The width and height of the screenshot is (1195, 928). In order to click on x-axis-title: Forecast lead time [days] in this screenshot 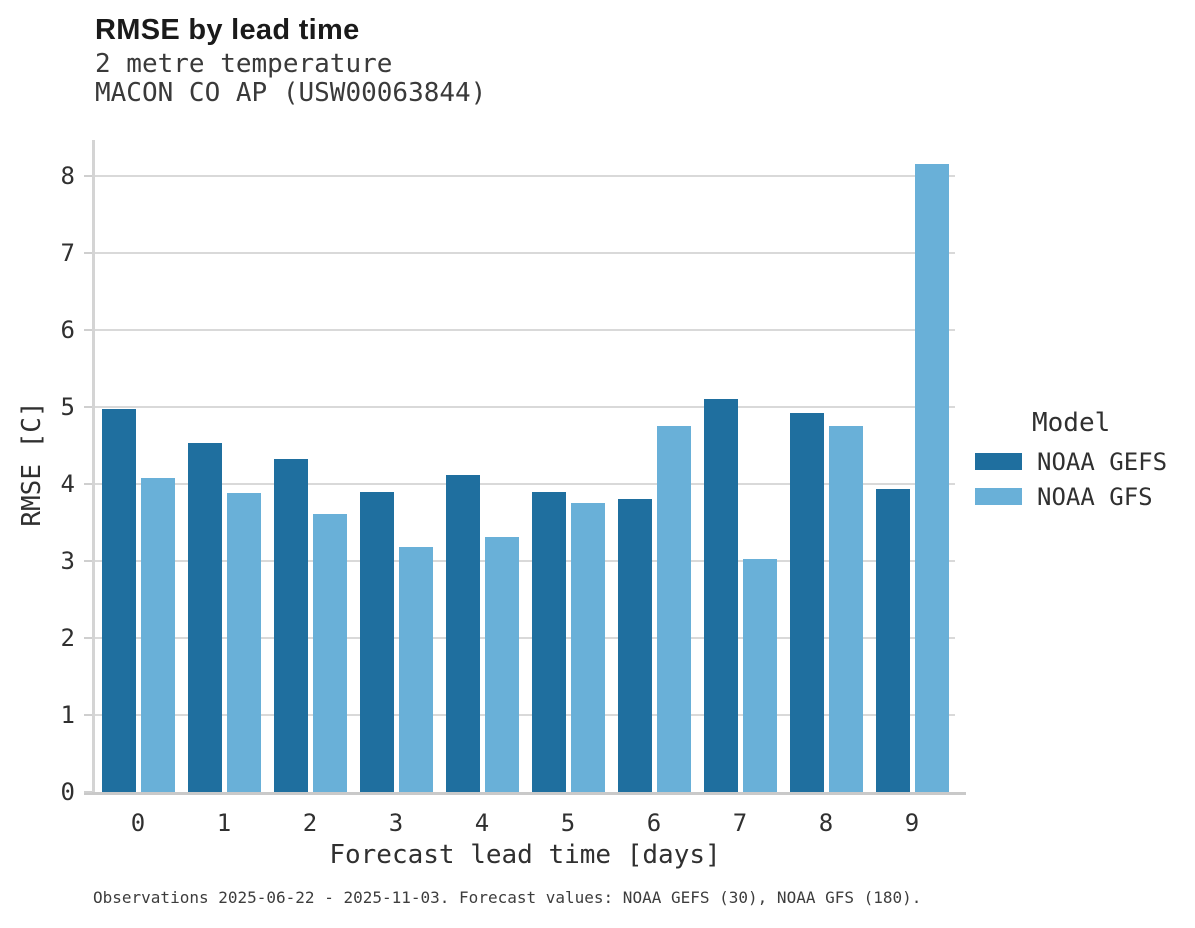, I will do `click(525, 855)`.